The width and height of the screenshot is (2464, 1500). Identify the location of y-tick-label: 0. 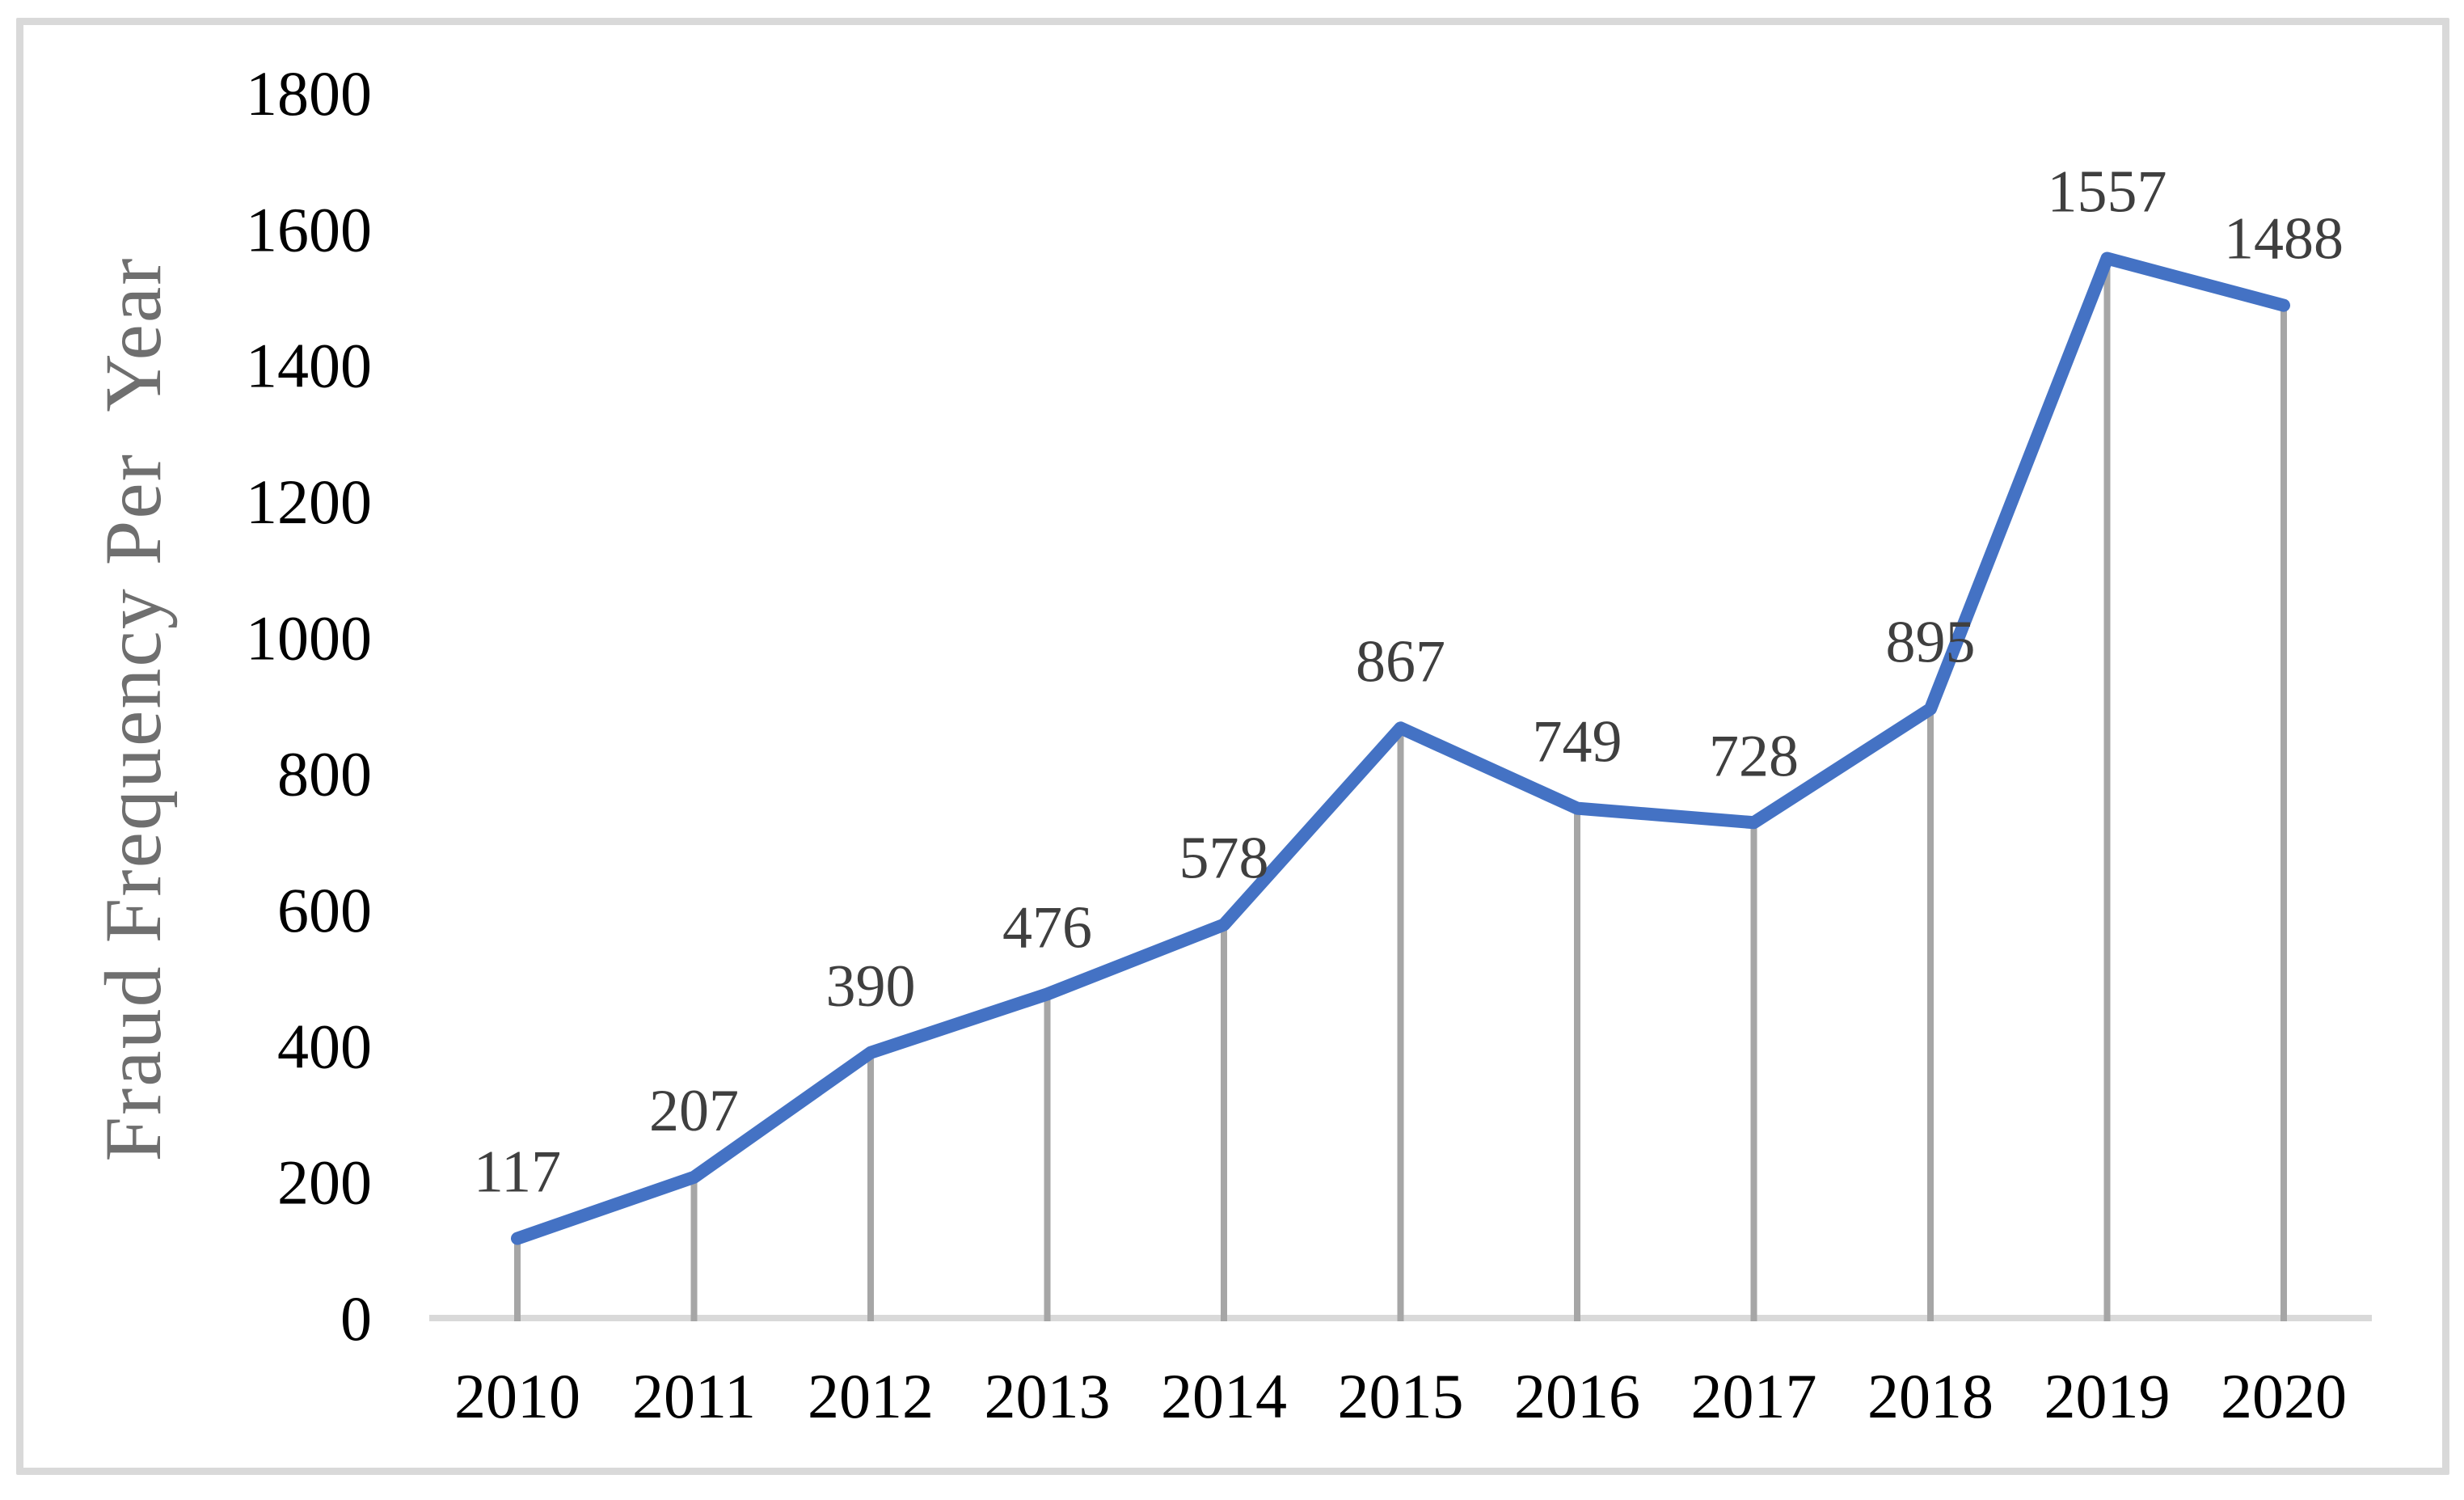
(356, 1318).